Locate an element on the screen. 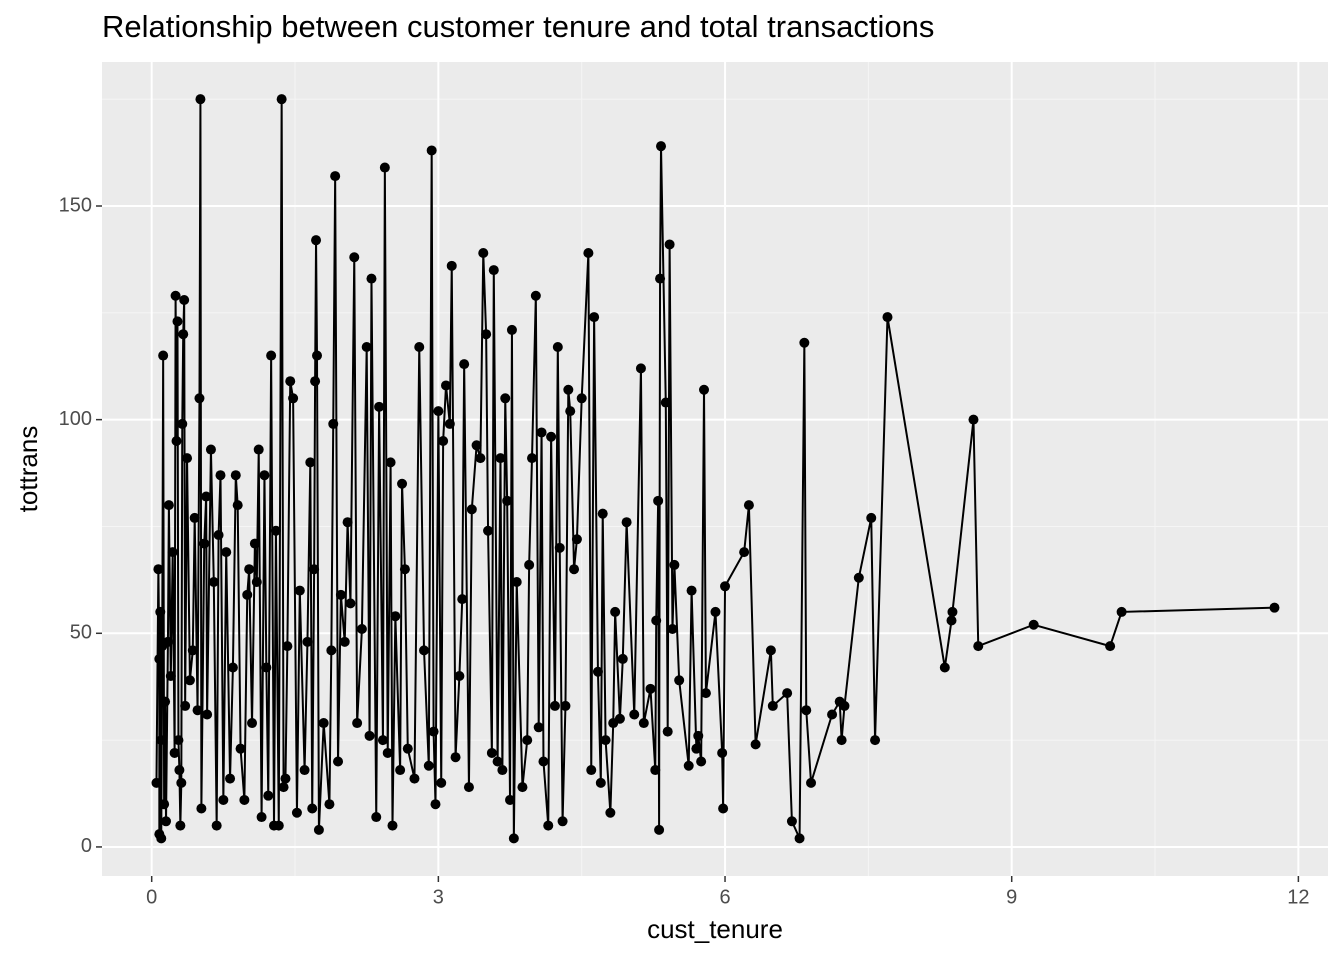 The image size is (1344, 960). y-tick-label: 0 is located at coordinates (86, 846).